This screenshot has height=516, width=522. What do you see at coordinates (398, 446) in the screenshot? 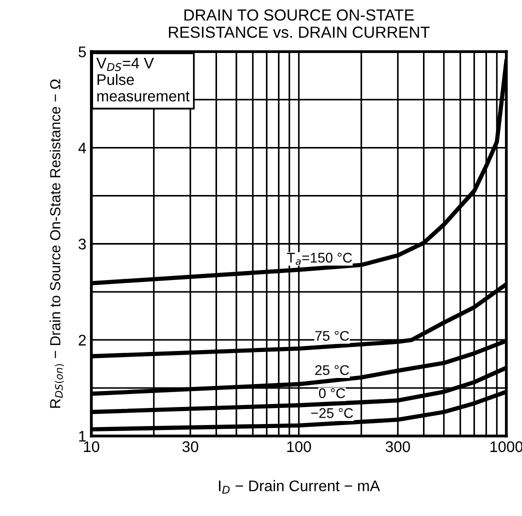
I see `x-tick-label: 300` at bounding box center [398, 446].